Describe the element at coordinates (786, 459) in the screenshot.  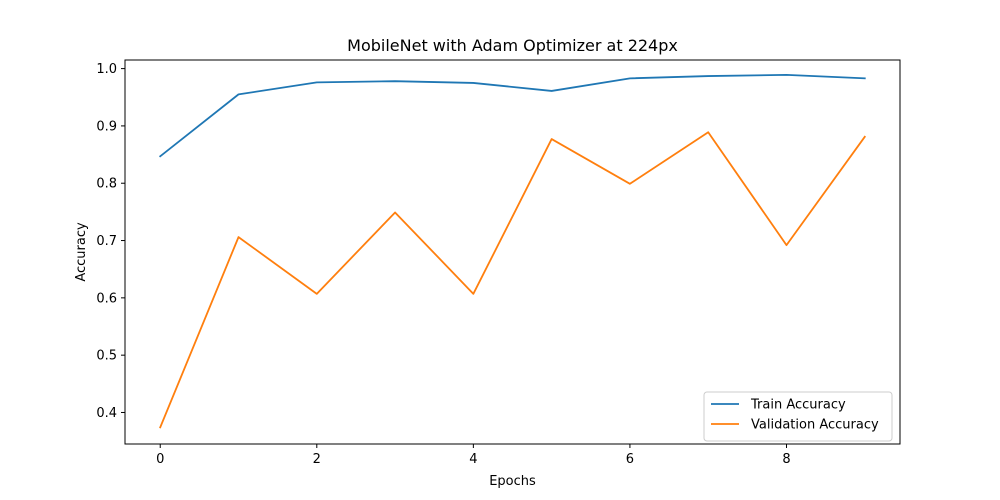
I see `x-tick-label: 8` at that location.